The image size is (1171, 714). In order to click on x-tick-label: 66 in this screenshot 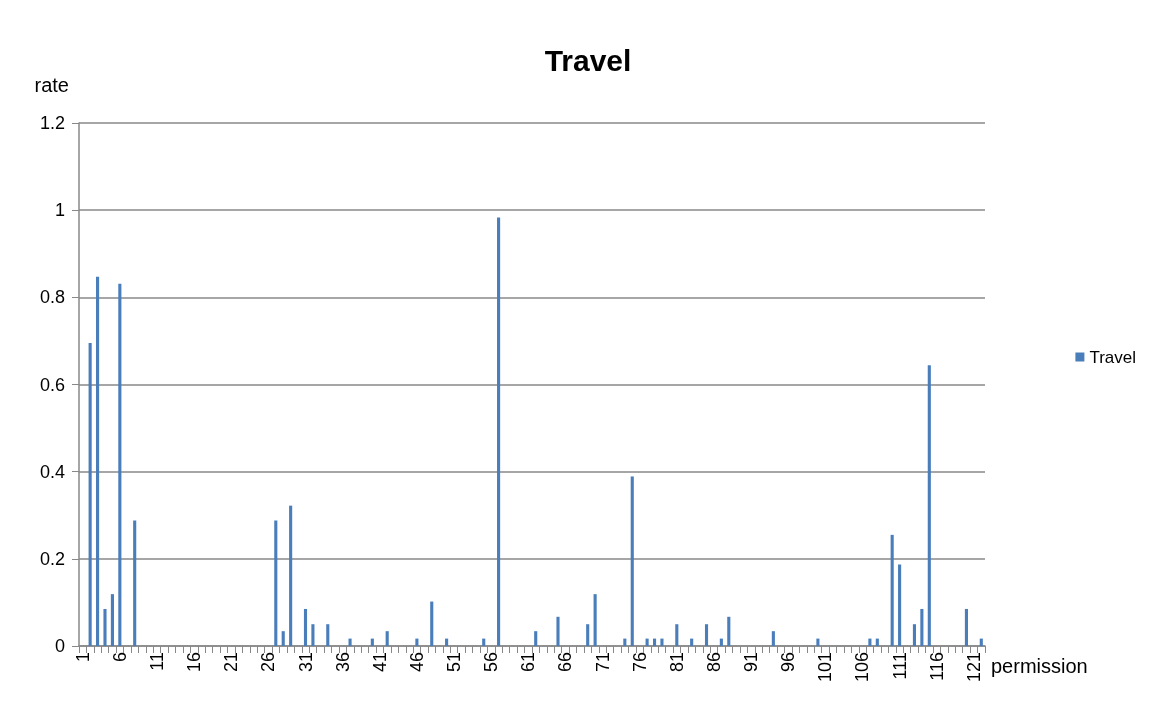, I will do `click(565, 662)`.